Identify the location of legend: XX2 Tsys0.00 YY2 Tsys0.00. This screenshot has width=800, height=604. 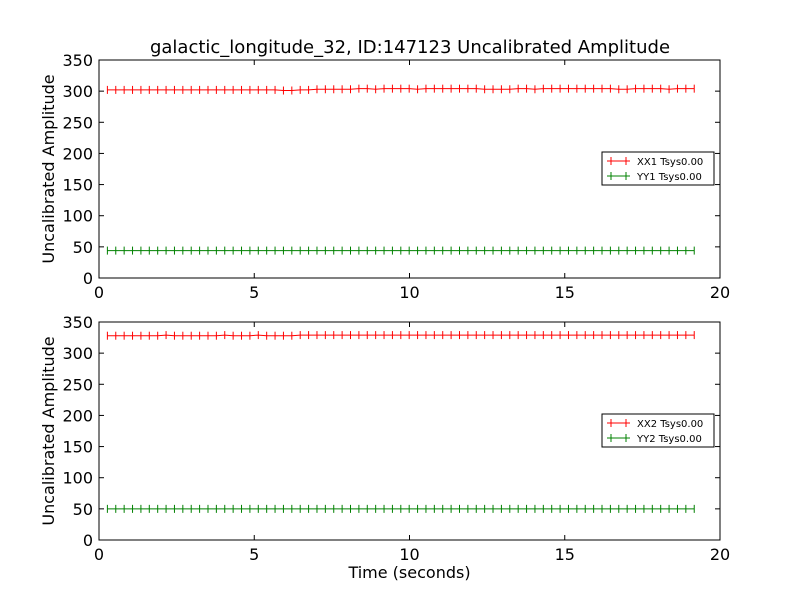
(658, 430).